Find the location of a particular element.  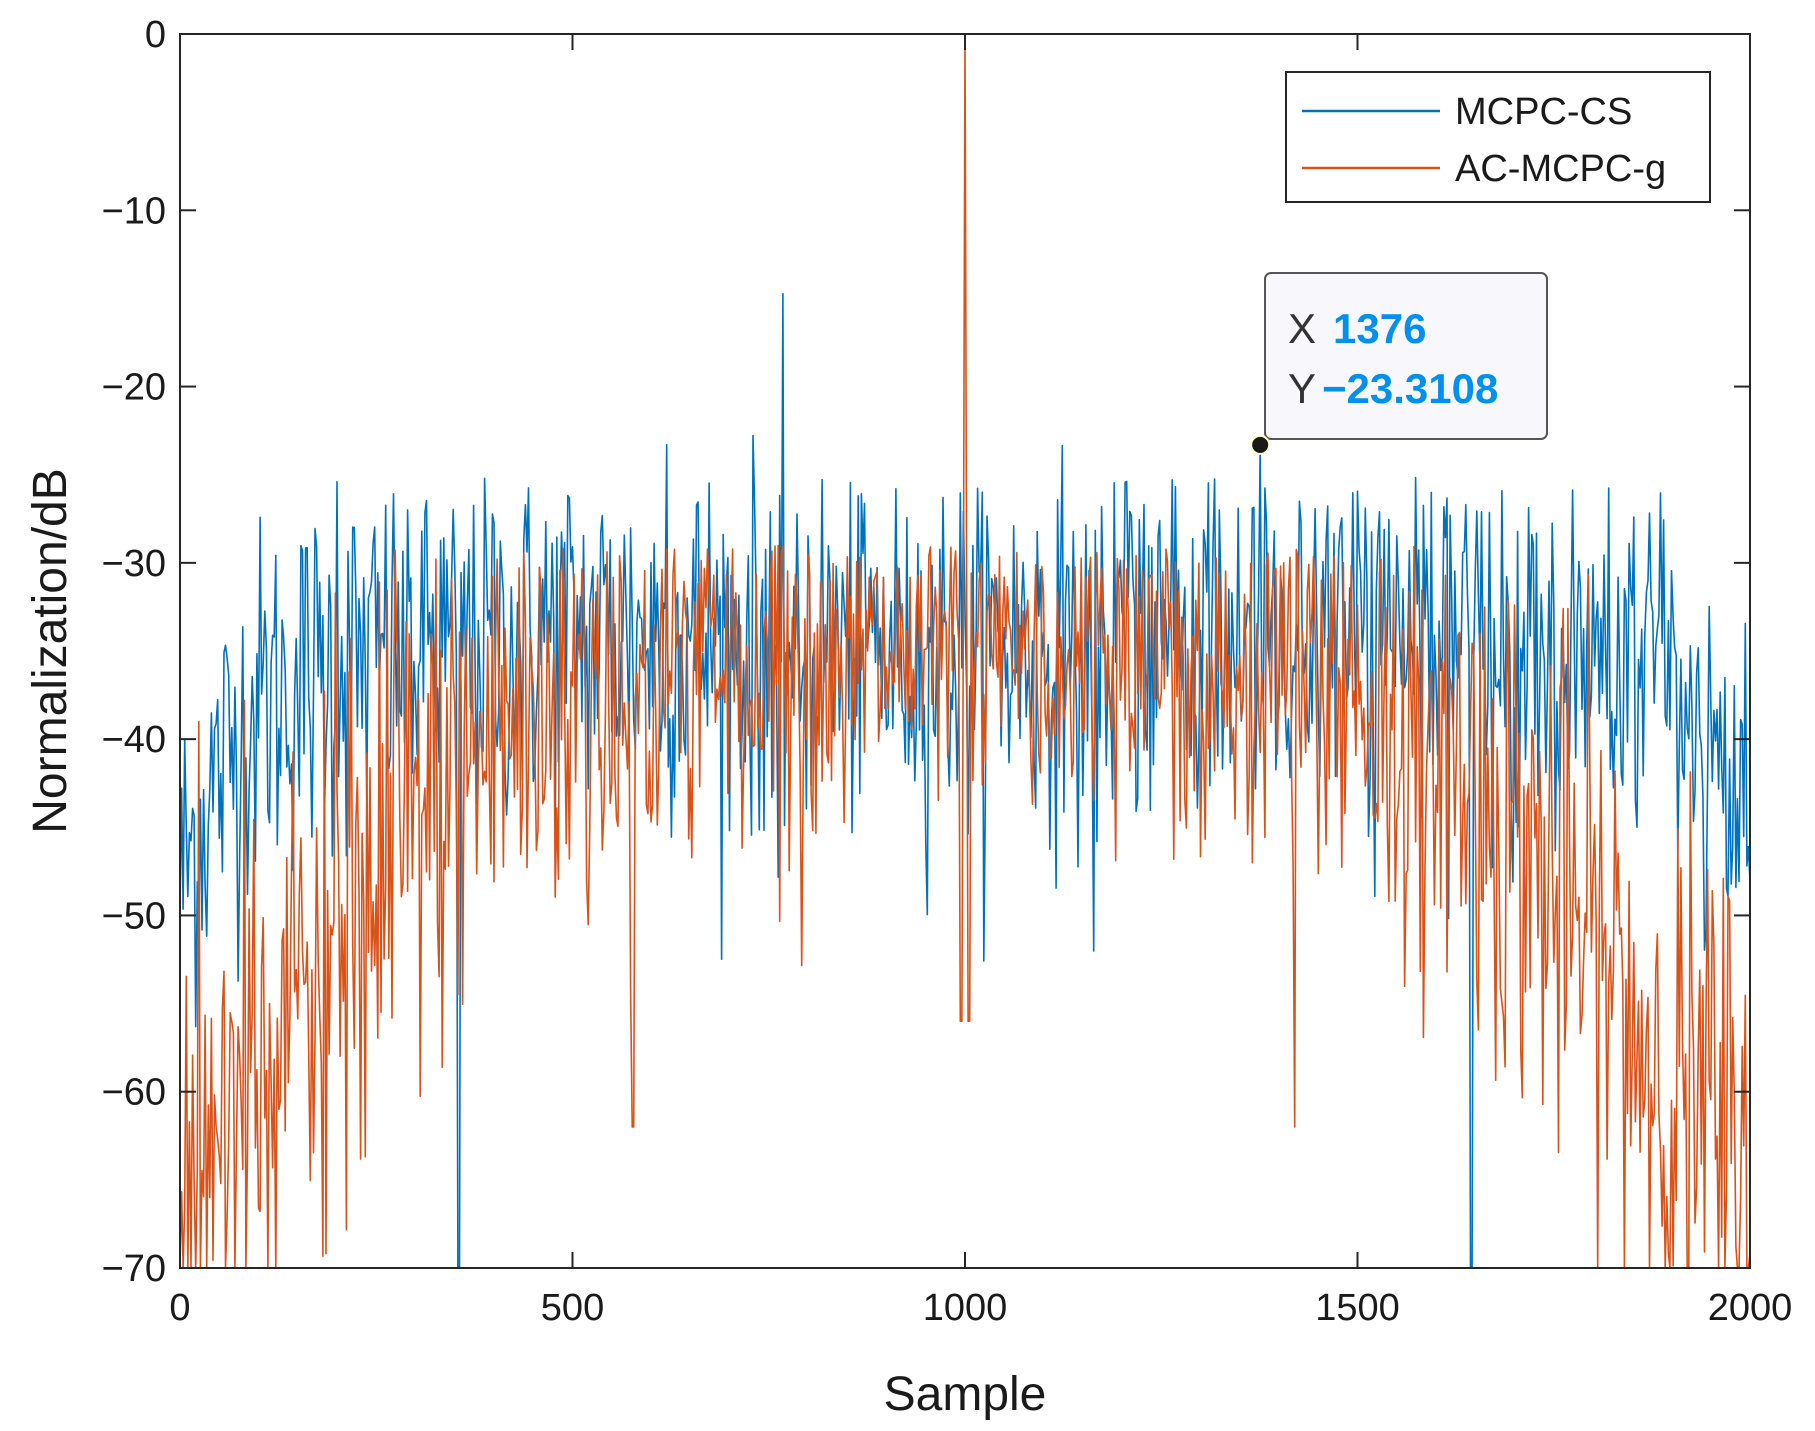

x-axis-label: Sample is located at coordinates (965, 1394).